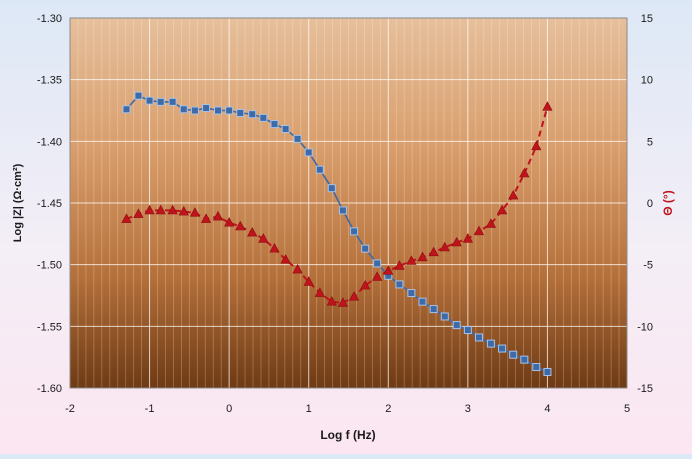 This screenshot has height=459, width=692. Describe the element at coordinates (229, 409) in the screenshot. I see `x-tick-label: 0` at that location.